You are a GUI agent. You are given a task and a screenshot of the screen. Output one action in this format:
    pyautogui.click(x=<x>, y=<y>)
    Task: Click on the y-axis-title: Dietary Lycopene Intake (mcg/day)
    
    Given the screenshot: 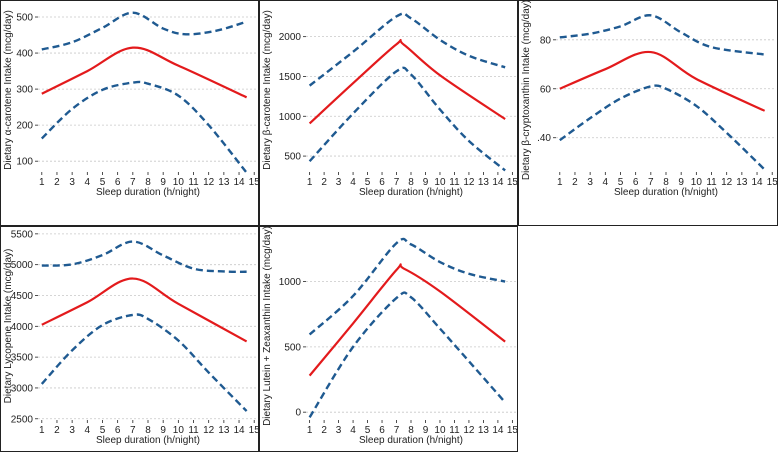 What is the action you would take?
    pyautogui.click(x=8, y=326)
    